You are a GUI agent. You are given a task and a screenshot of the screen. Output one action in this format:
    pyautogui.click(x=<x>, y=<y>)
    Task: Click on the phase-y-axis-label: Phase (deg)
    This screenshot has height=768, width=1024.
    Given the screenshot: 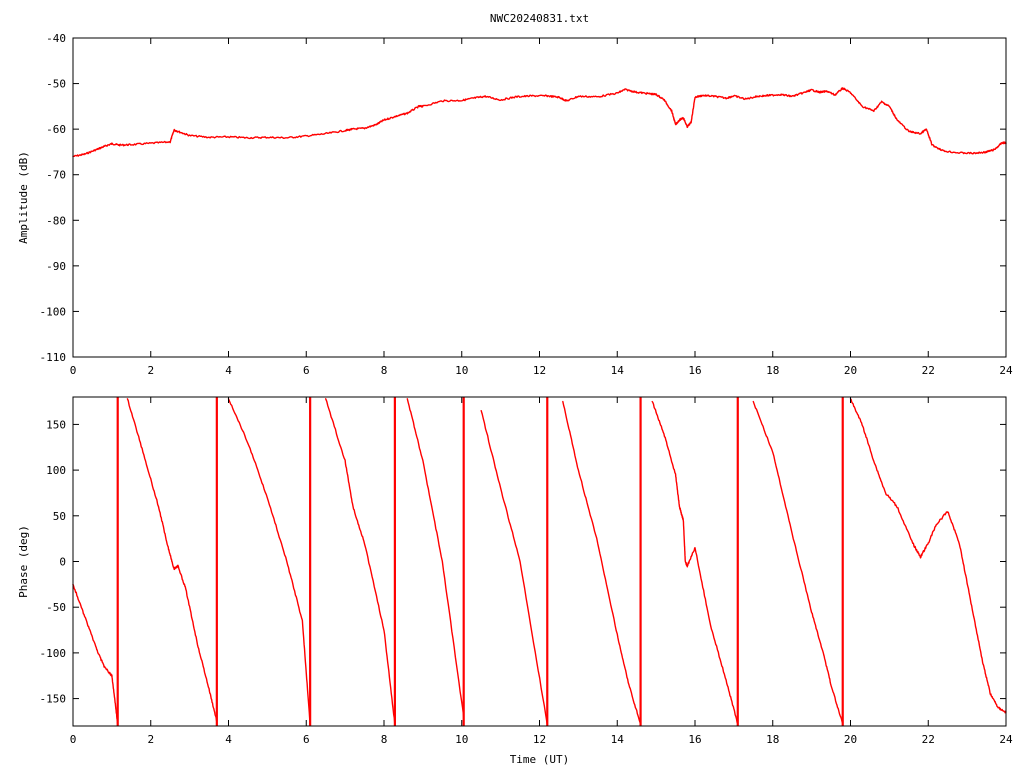 What is the action you would take?
    pyautogui.click(x=23, y=561)
    